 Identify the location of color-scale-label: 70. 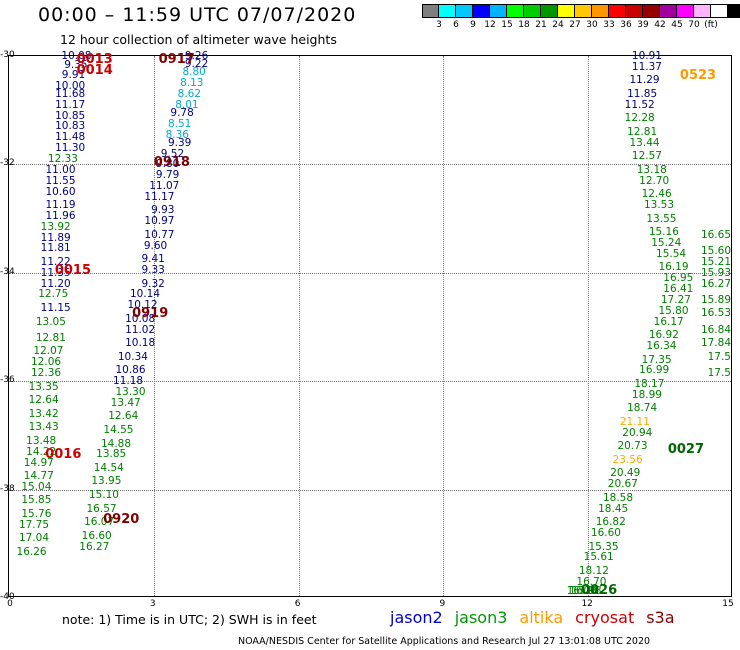
(694, 25).